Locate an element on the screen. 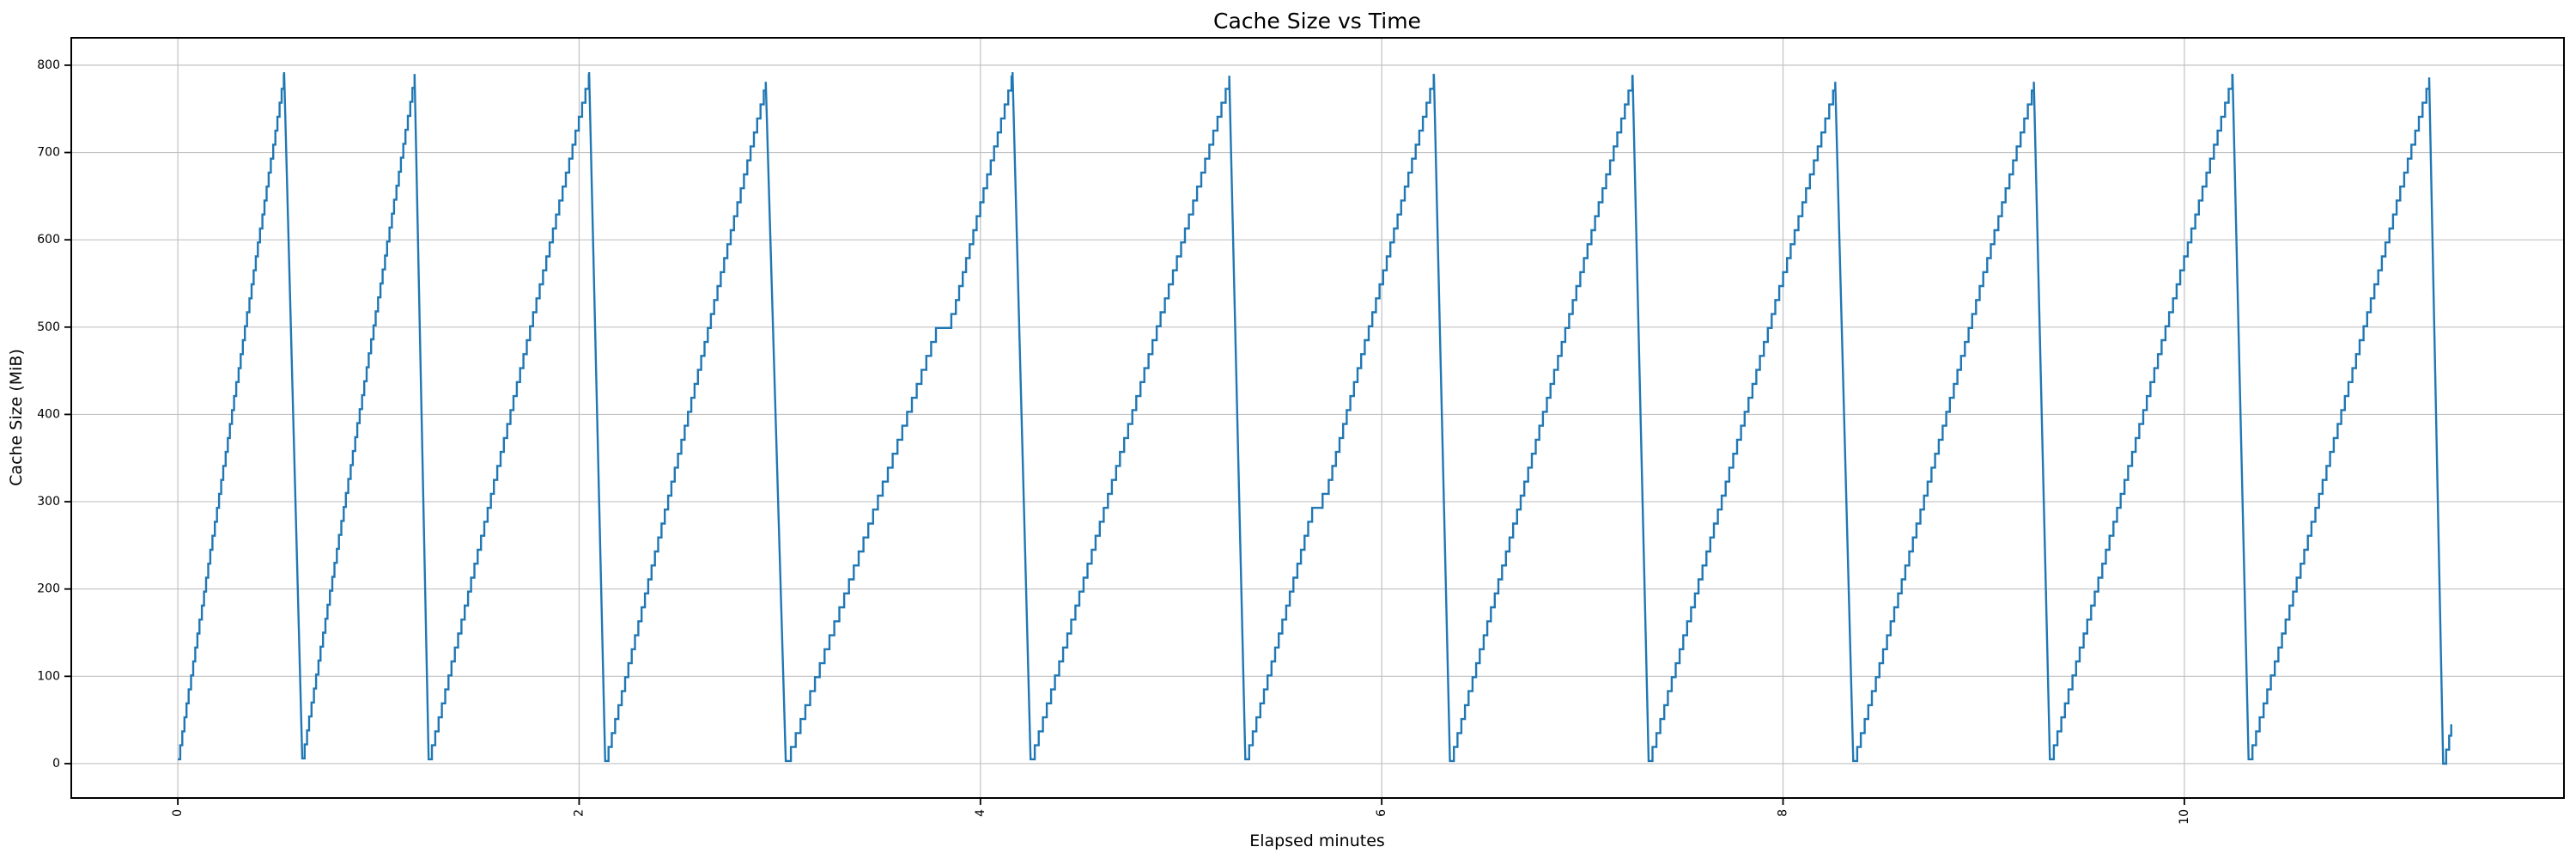 This screenshot has height=859, width=2576. chart-title: Cache Size vs Time is located at coordinates (1317, 22).